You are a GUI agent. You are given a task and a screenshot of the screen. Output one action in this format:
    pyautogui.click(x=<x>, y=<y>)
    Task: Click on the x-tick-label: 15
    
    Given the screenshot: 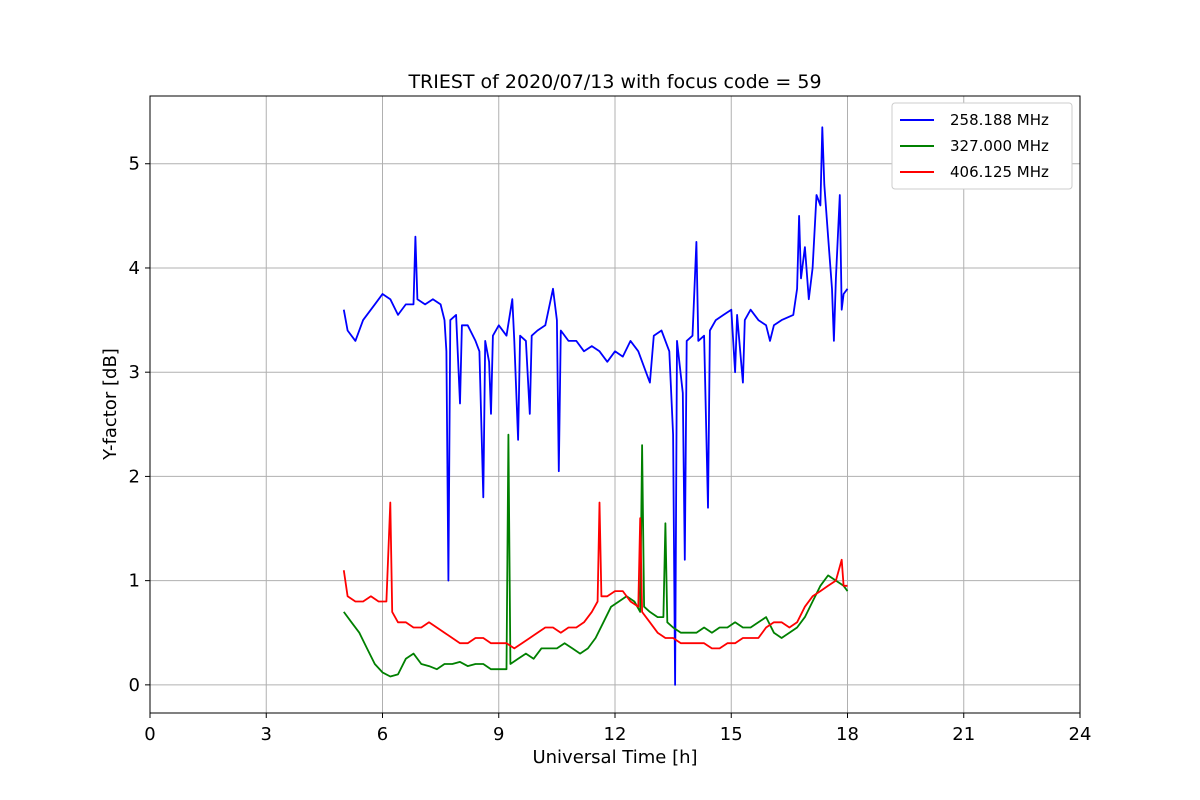 What is the action you would take?
    pyautogui.click(x=731, y=734)
    